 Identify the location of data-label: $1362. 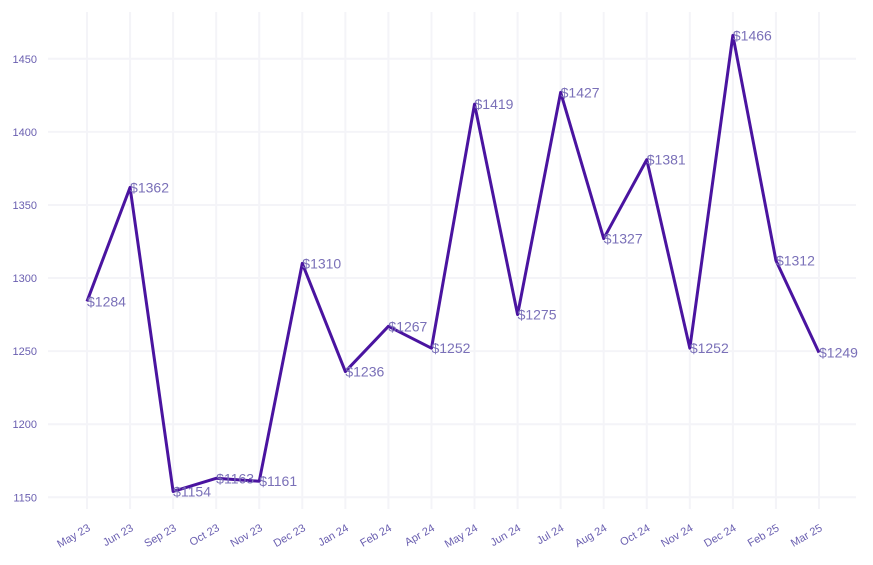
(149, 187).